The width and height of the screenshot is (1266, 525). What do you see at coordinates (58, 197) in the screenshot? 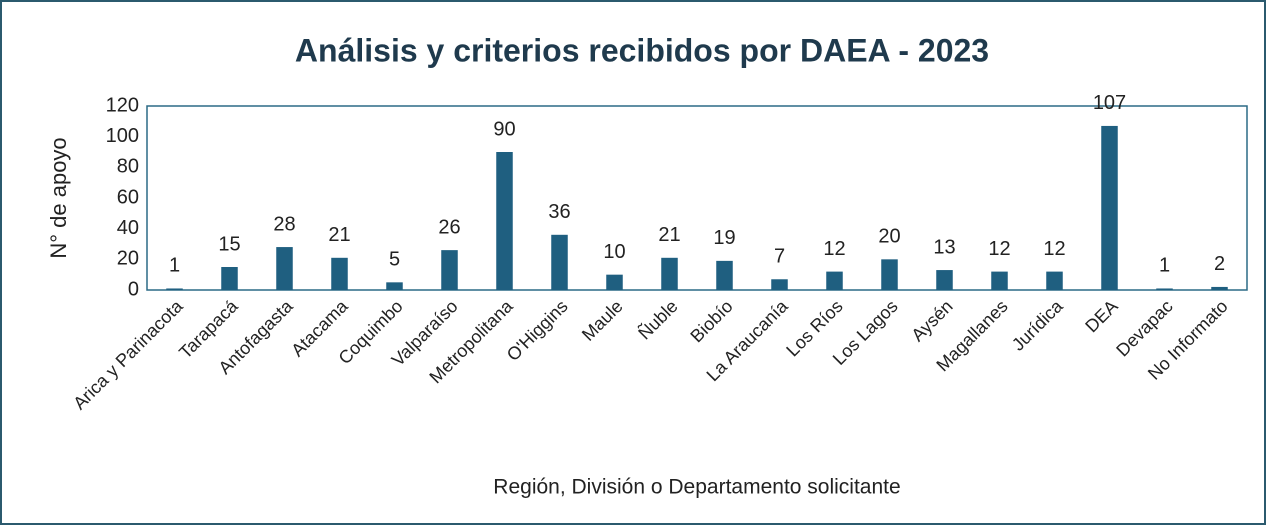
I see `y-axis-label: N° de apoyo` at bounding box center [58, 197].